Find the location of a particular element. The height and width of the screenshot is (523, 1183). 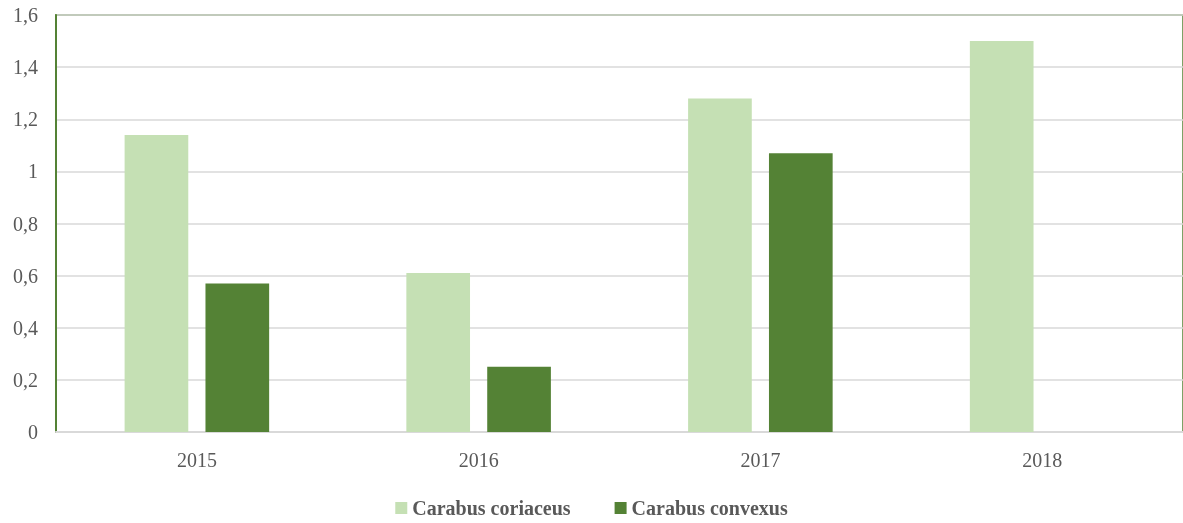

y-tick-label: 0,8 is located at coordinates (25, 223).